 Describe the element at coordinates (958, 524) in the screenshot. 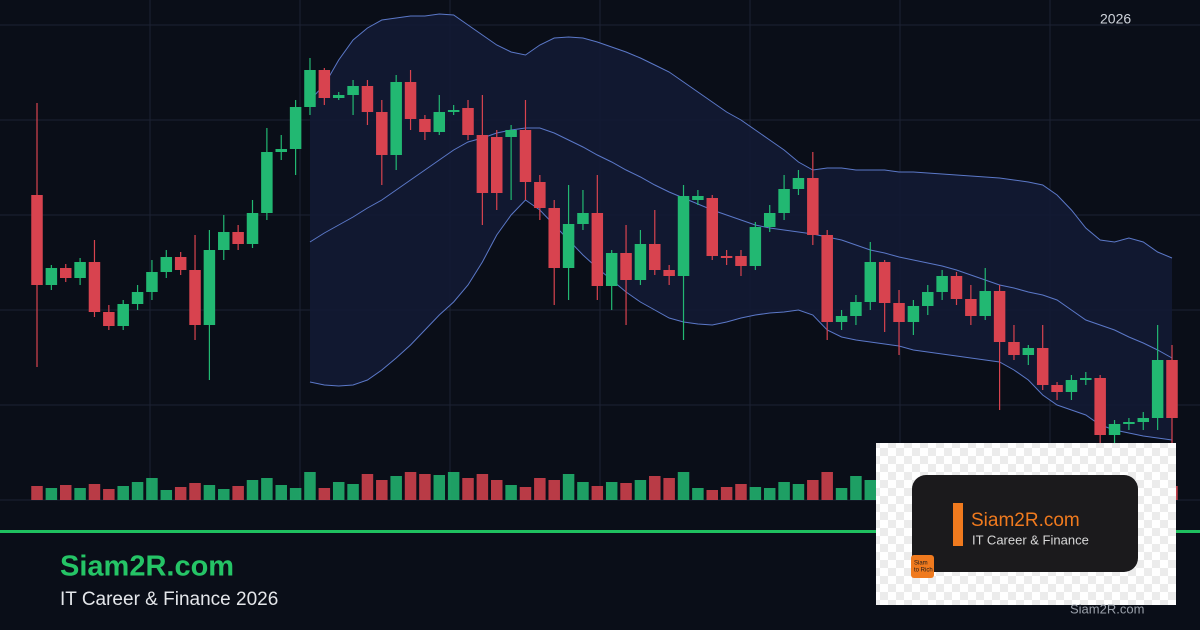

I see `logo-bar` at that location.